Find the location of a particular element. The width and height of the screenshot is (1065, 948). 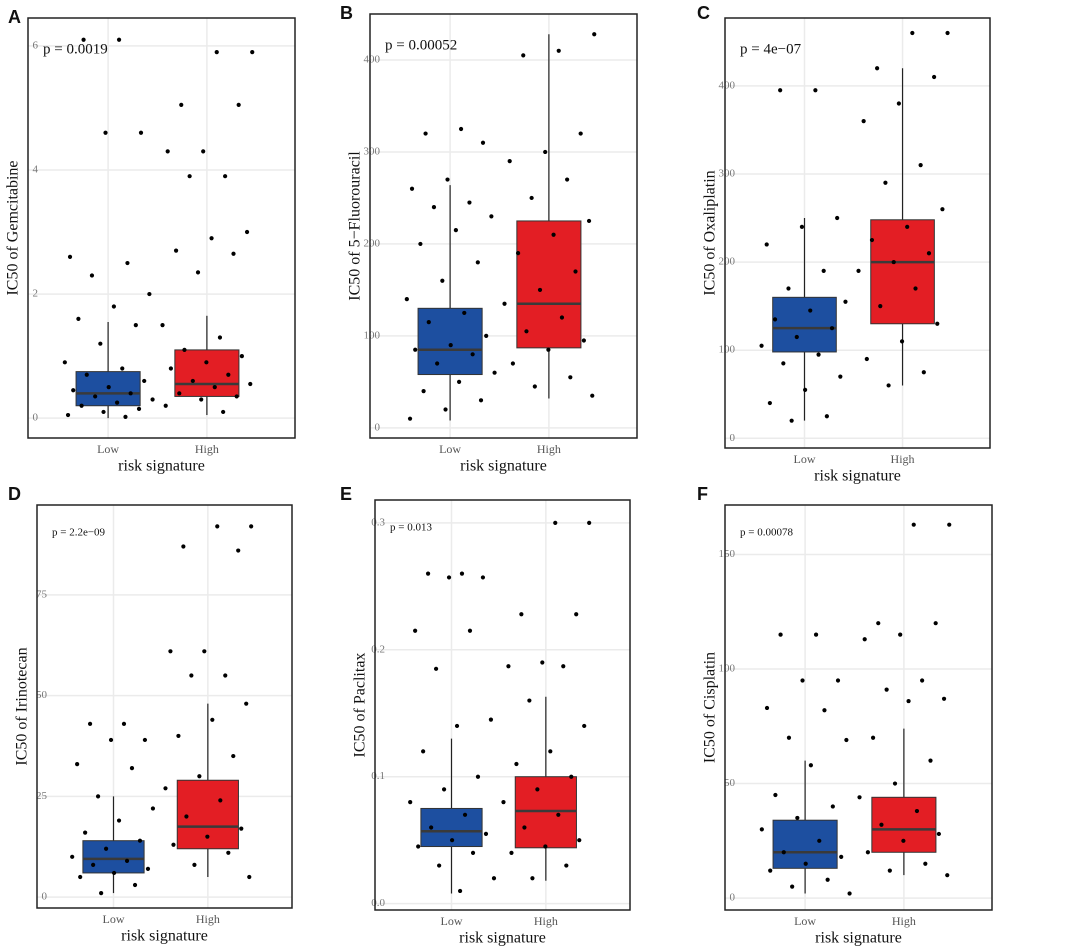

p-value: p = 0.013 is located at coordinates (411, 528).